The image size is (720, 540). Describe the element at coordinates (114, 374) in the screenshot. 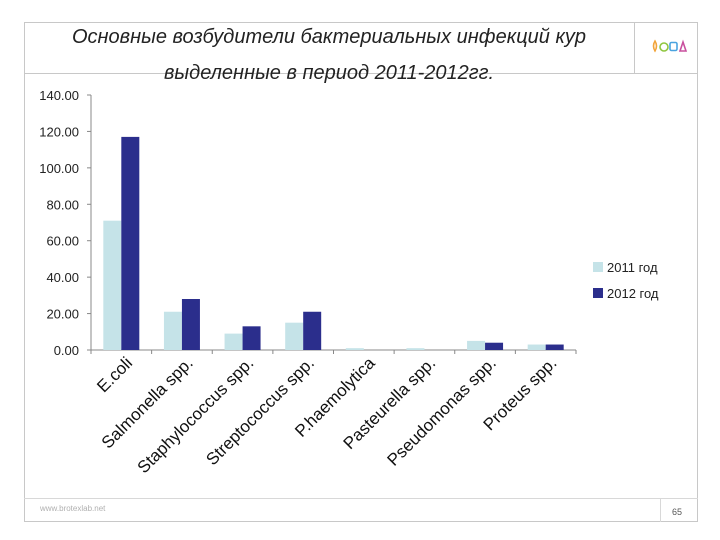

I see `x-category-label: E.coli` at that location.